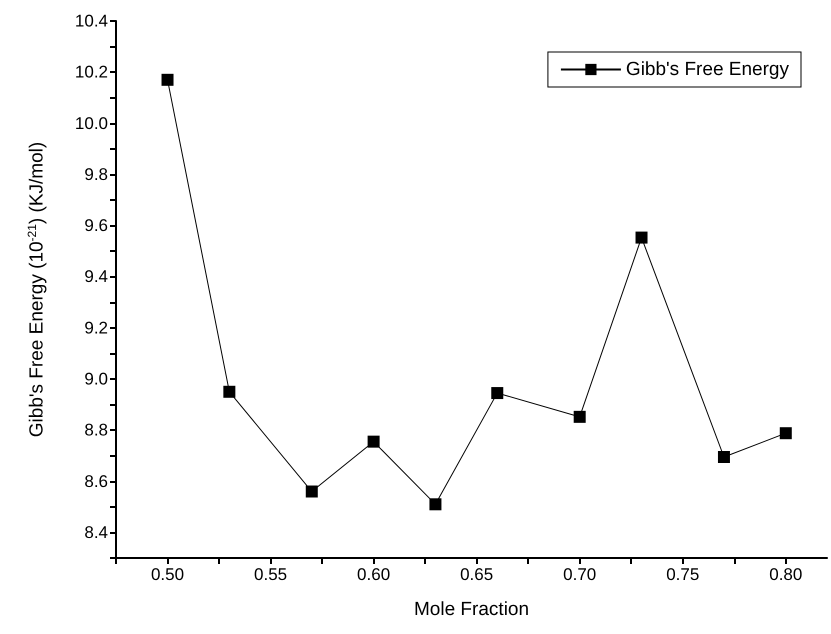 The width and height of the screenshot is (831, 634). I want to click on x-tick-label: 0.65, so click(477, 574).